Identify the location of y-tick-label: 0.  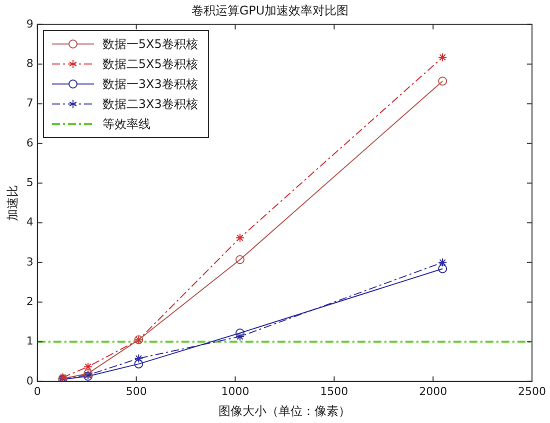
(30, 381).